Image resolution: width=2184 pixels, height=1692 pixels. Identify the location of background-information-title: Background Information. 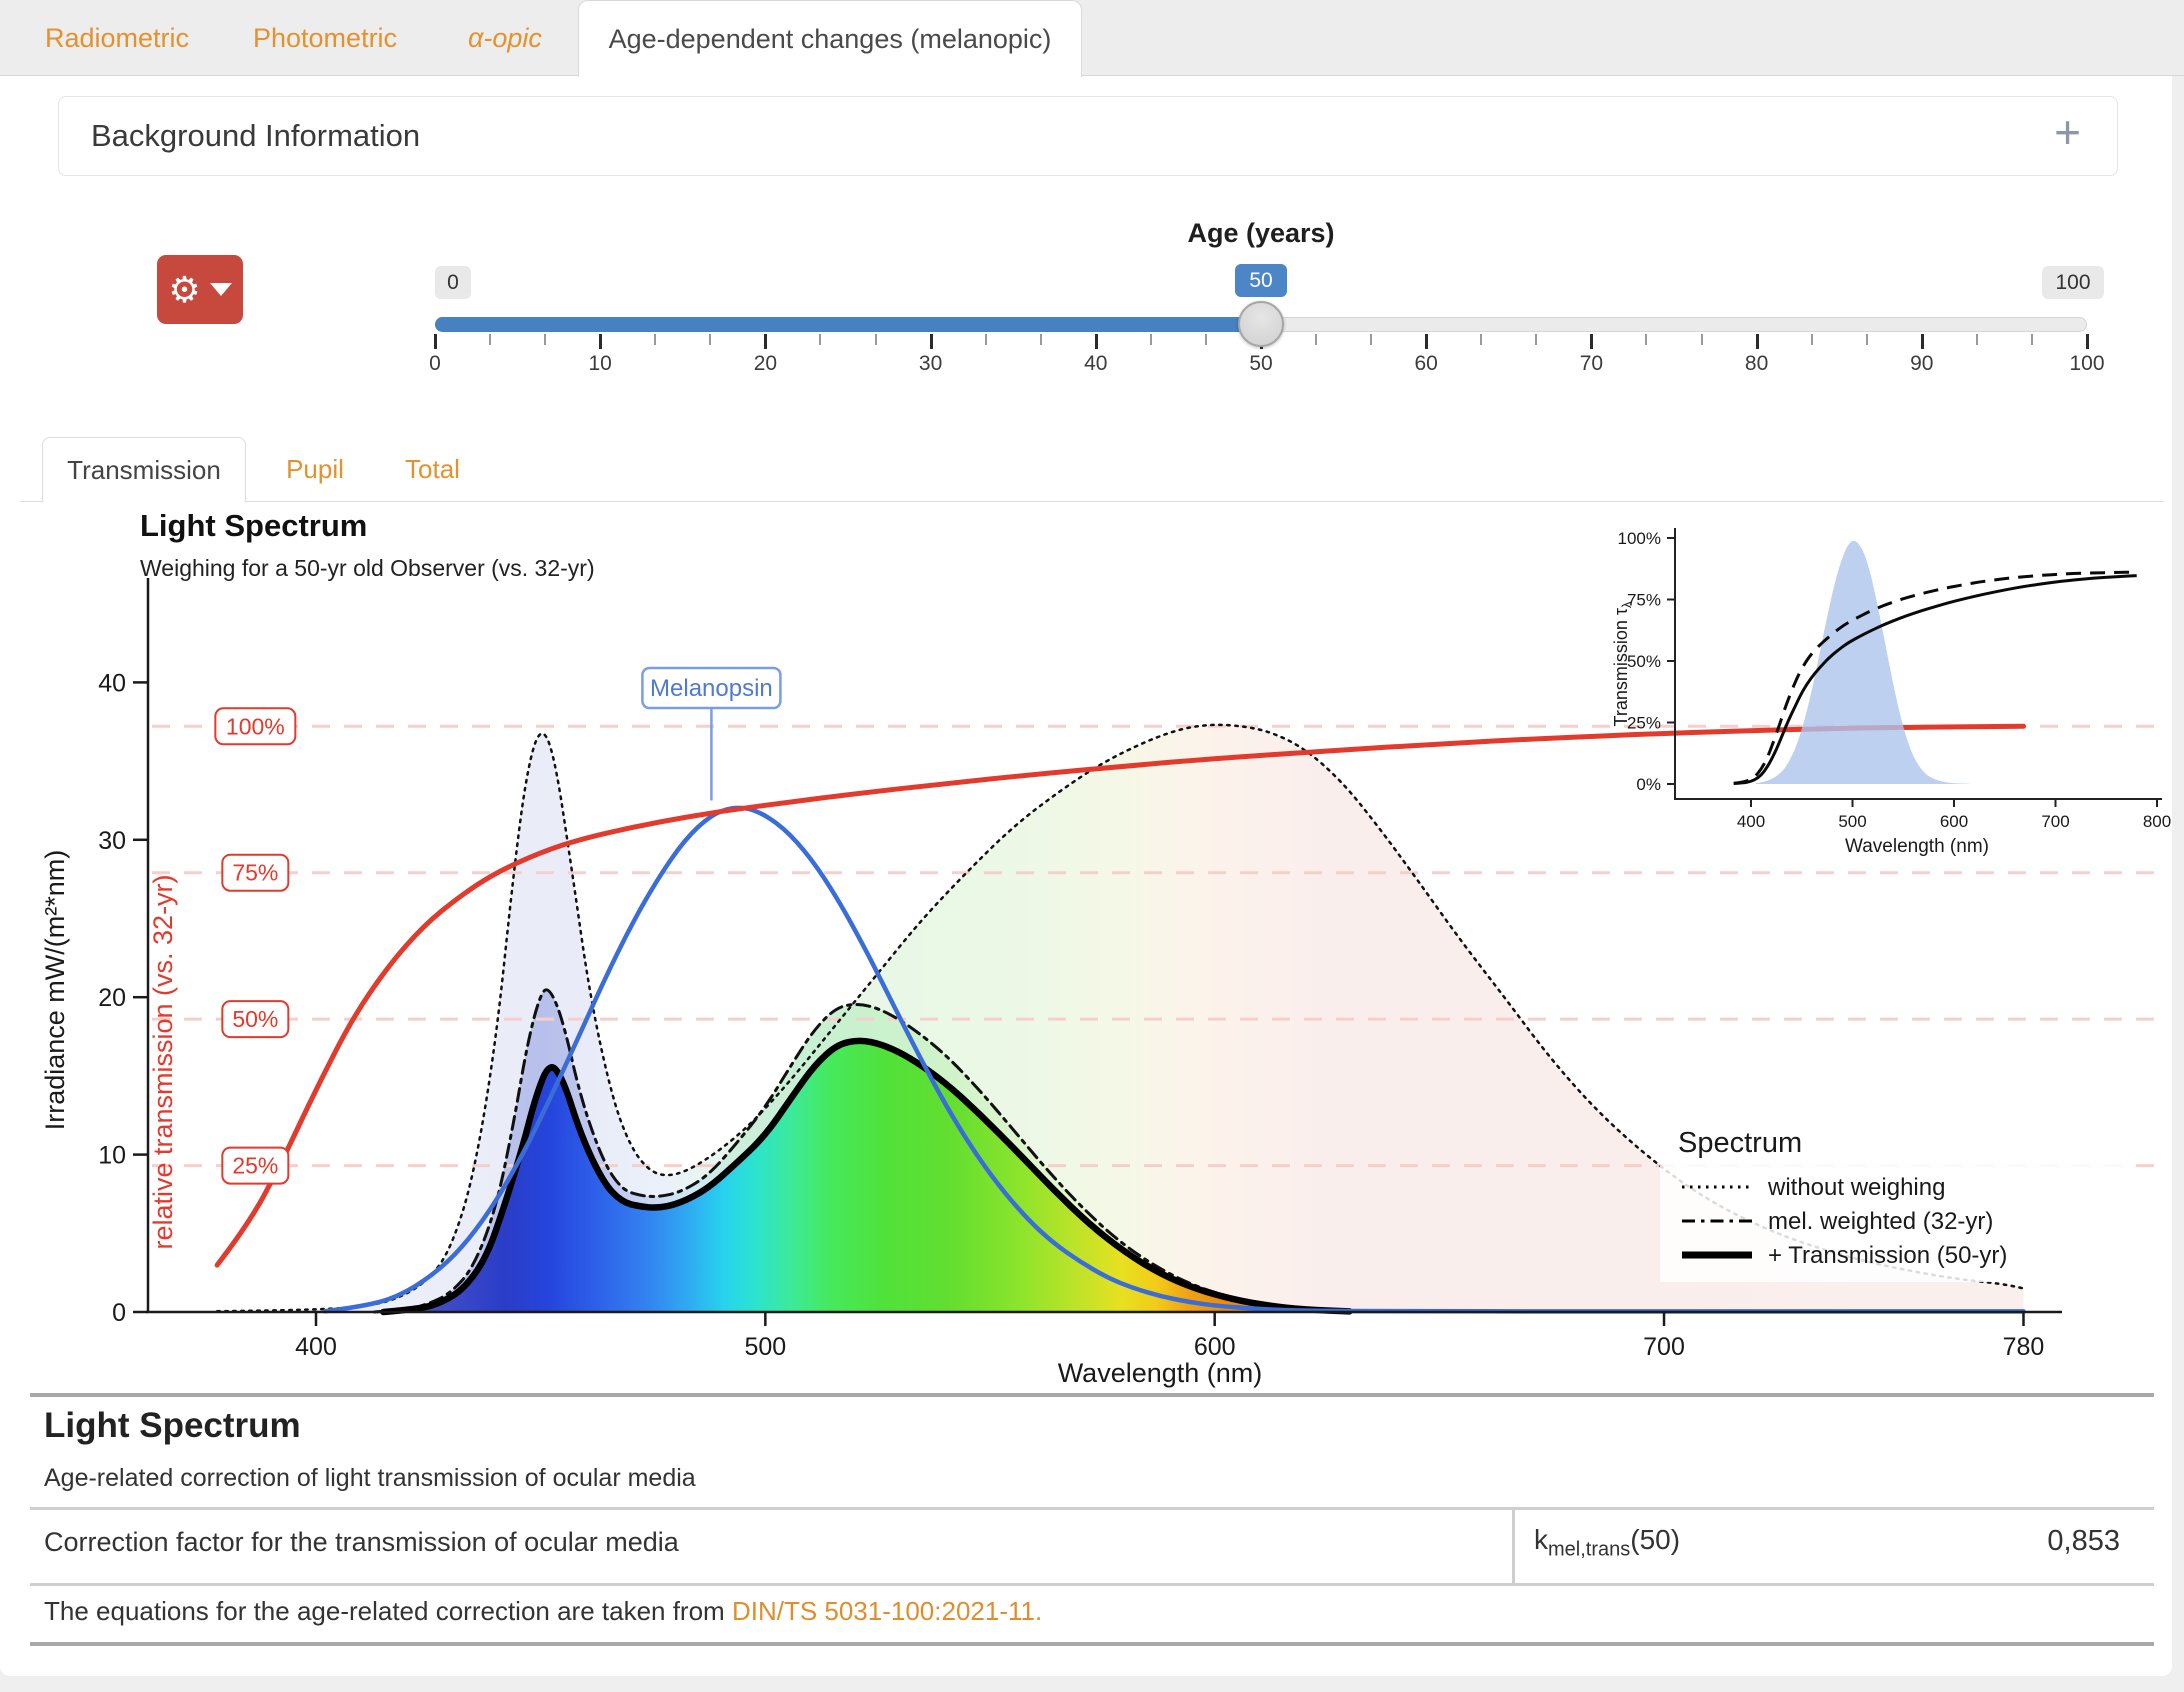
(256, 135).